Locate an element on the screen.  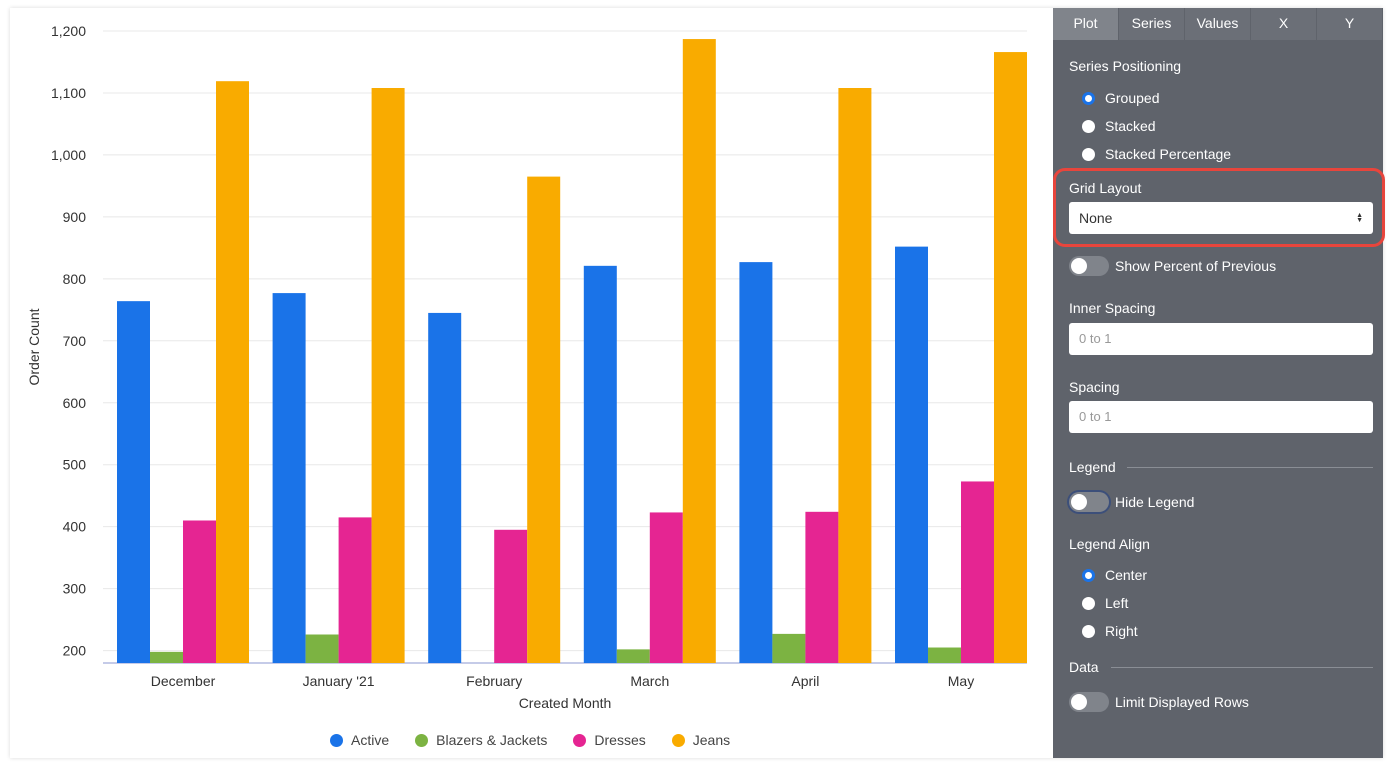
tab-series: Series is located at coordinates (1152, 24).